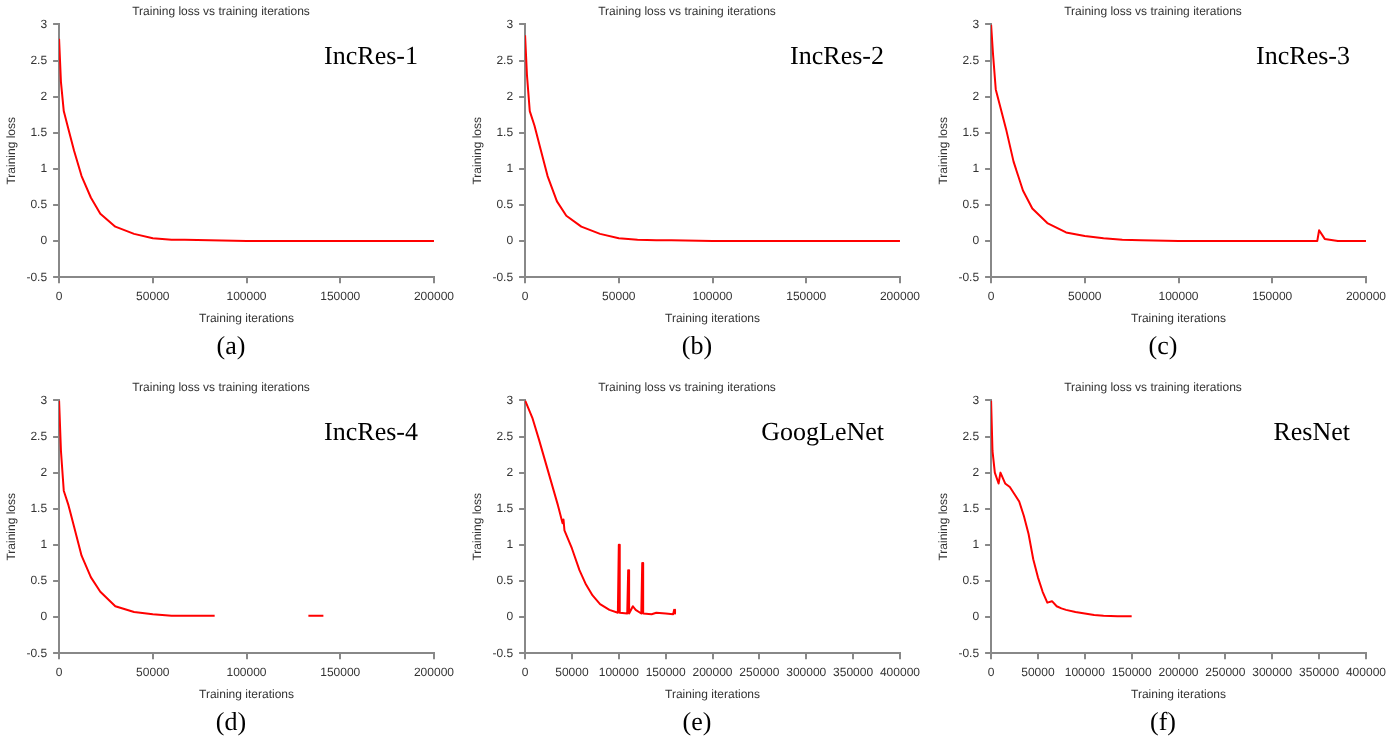 The width and height of the screenshot is (1398, 754). Describe the element at coordinates (231, 346) in the screenshot. I see `text: (a)` at that location.